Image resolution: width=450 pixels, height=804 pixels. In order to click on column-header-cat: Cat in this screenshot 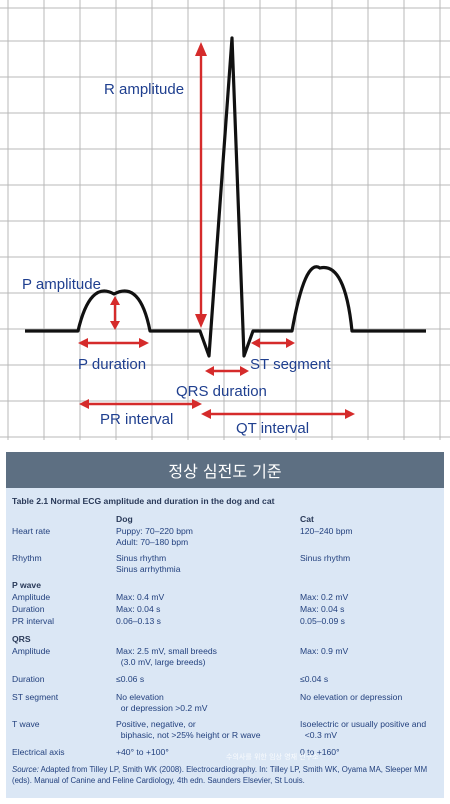, I will do `click(307, 519)`.